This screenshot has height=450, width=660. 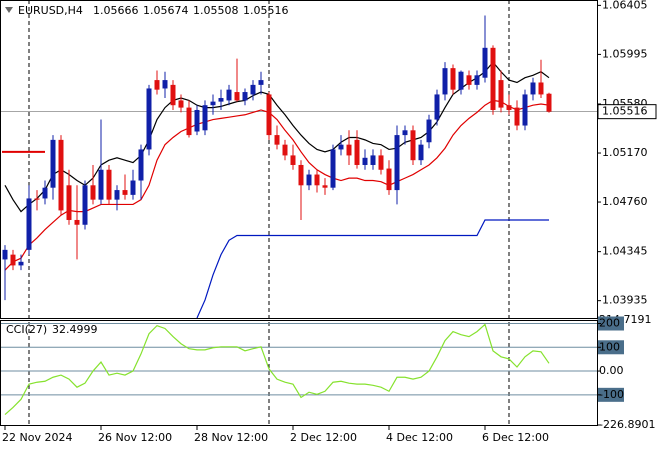 I want to click on indicator-title: CCI(27), so click(x=26, y=329).